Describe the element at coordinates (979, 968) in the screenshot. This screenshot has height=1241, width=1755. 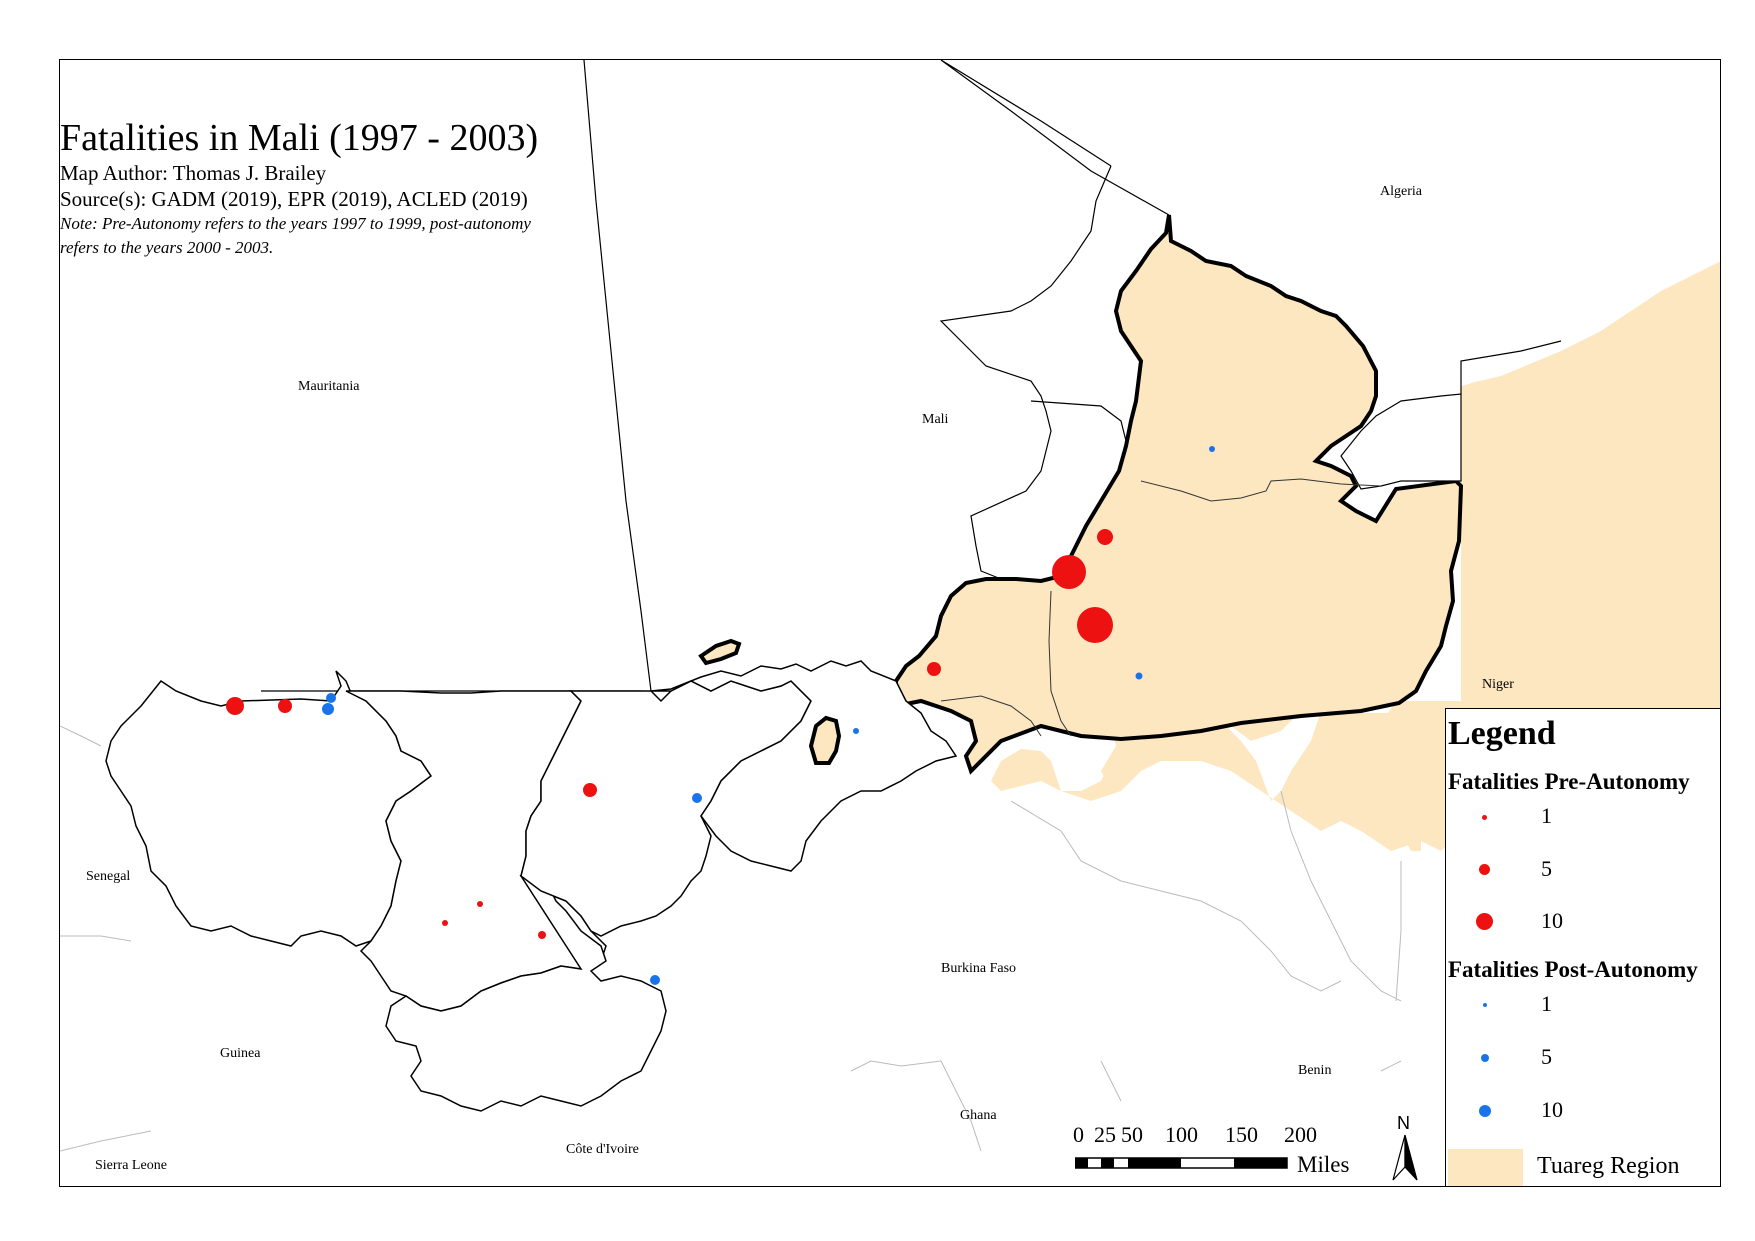
I see `label-burkina-faso: Burkina Faso` at that location.